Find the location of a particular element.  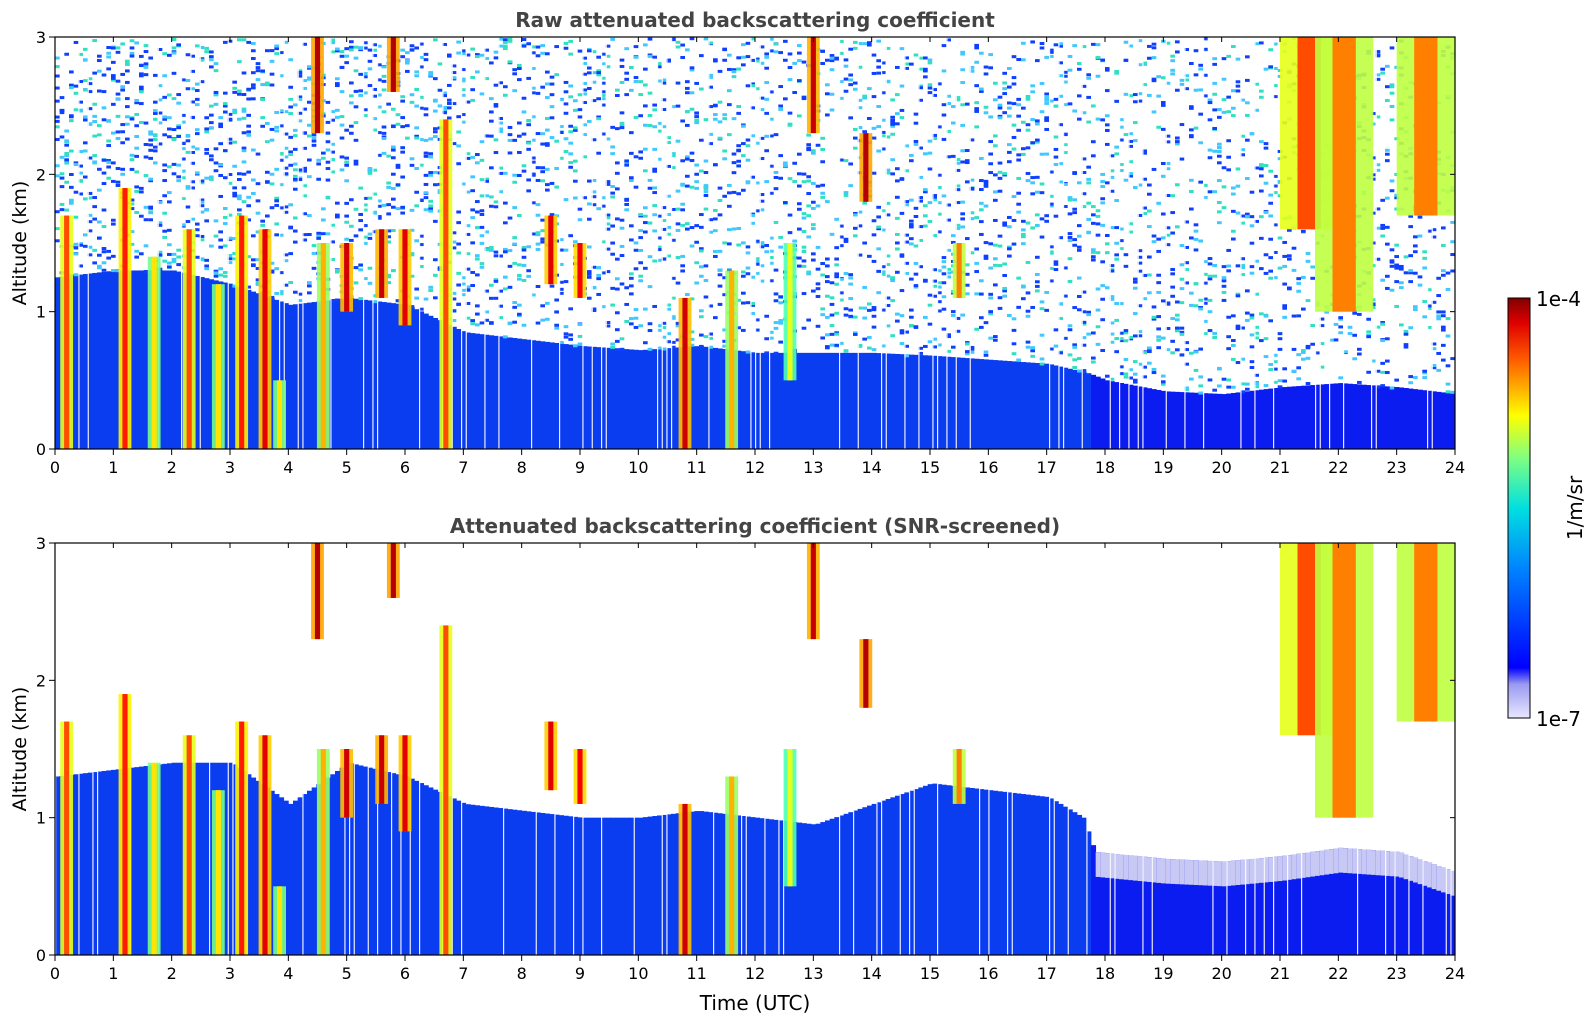

x-tick-label: 2 is located at coordinates (172, 467).